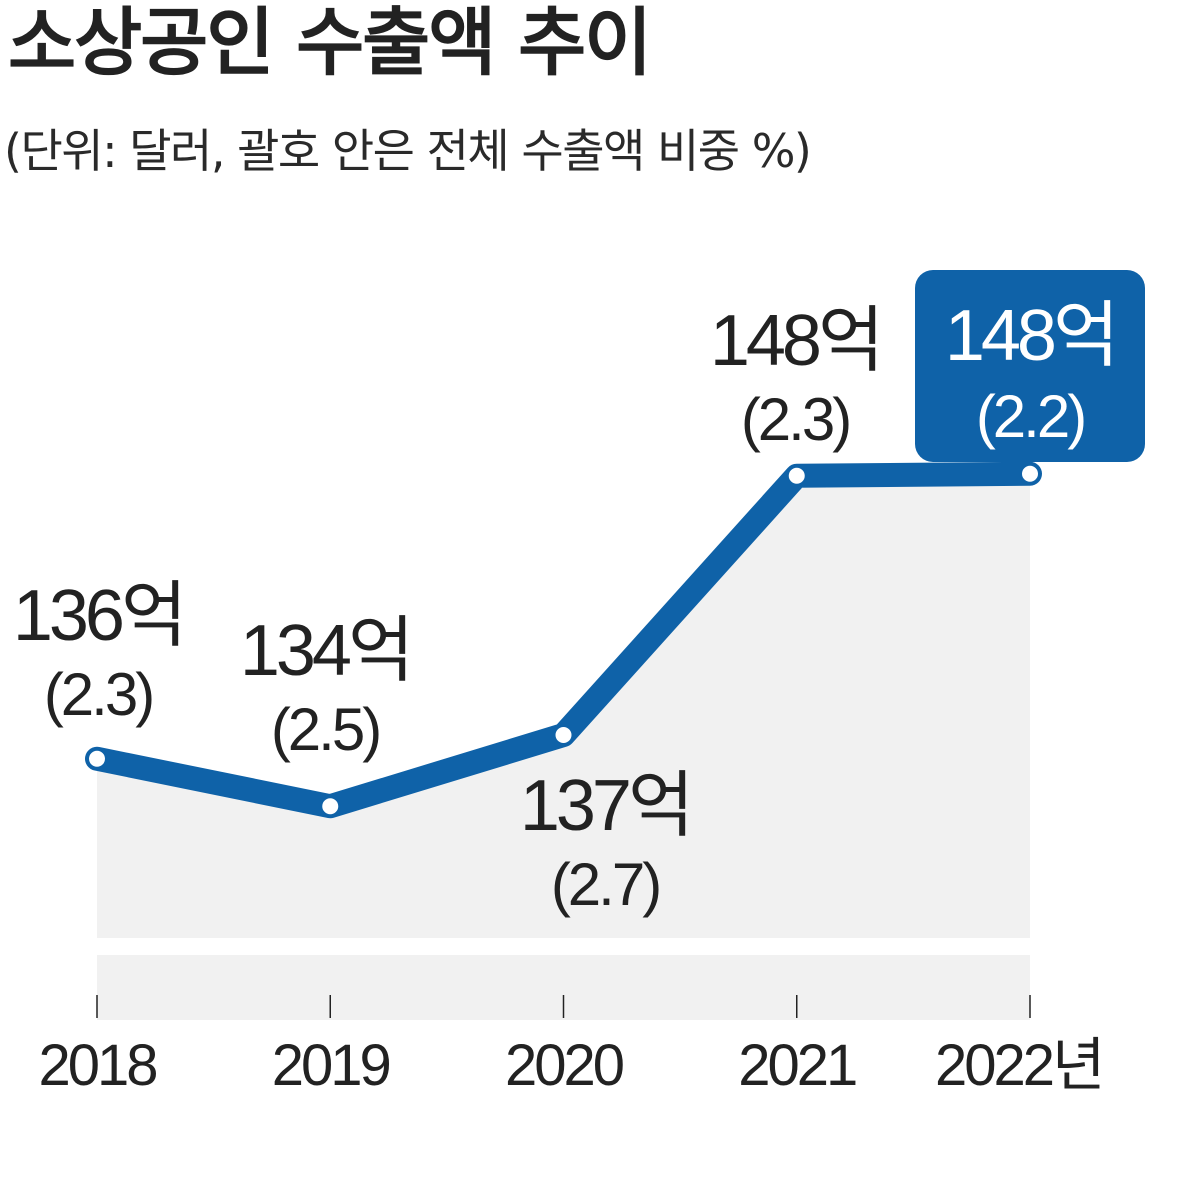 This screenshot has width=1200, height=1182. I want to click on share-label: (2.2), so click(1030, 416).